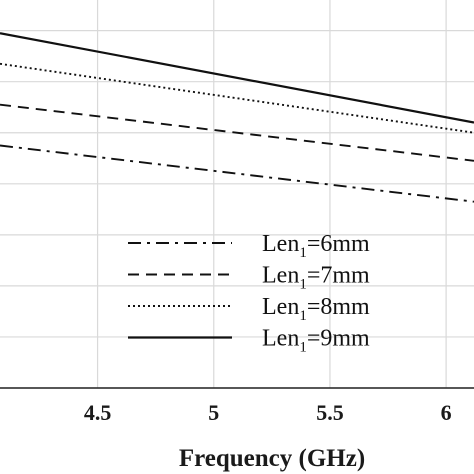  What do you see at coordinates (272, 458) in the screenshot?
I see `x-axis-title: Frequency (GHz)` at bounding box center [272, 458].